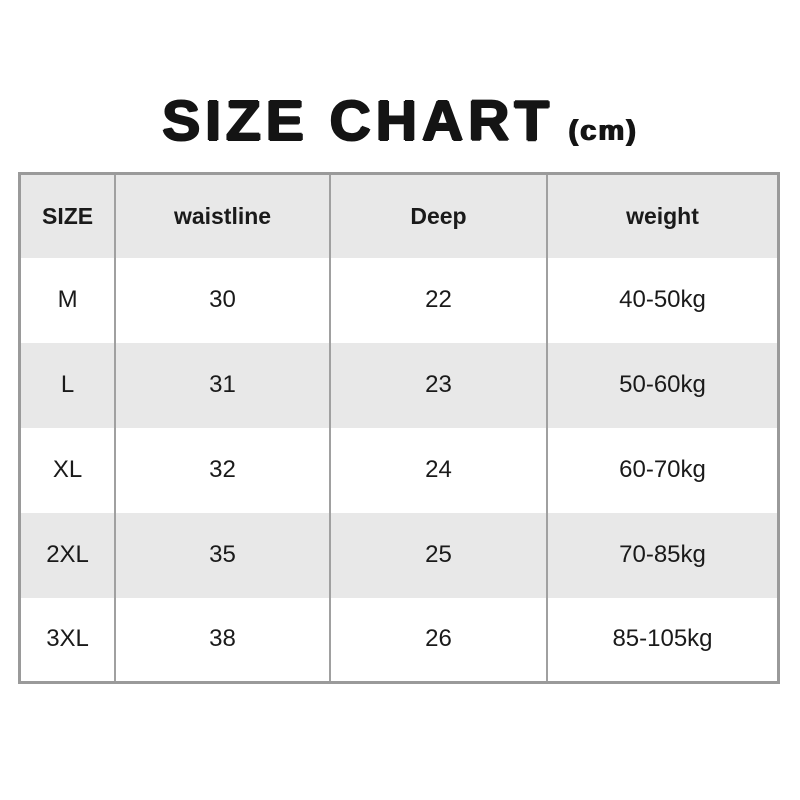  Describe the element at coordinates (437, 215) in the screenshot. I see `column-header-deep: Deep` at that location.